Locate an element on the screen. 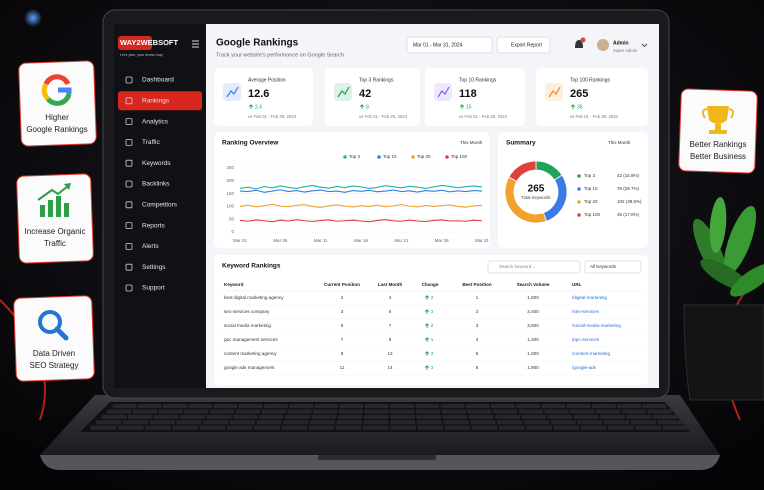  line-series is located at coordinates (361, 187).